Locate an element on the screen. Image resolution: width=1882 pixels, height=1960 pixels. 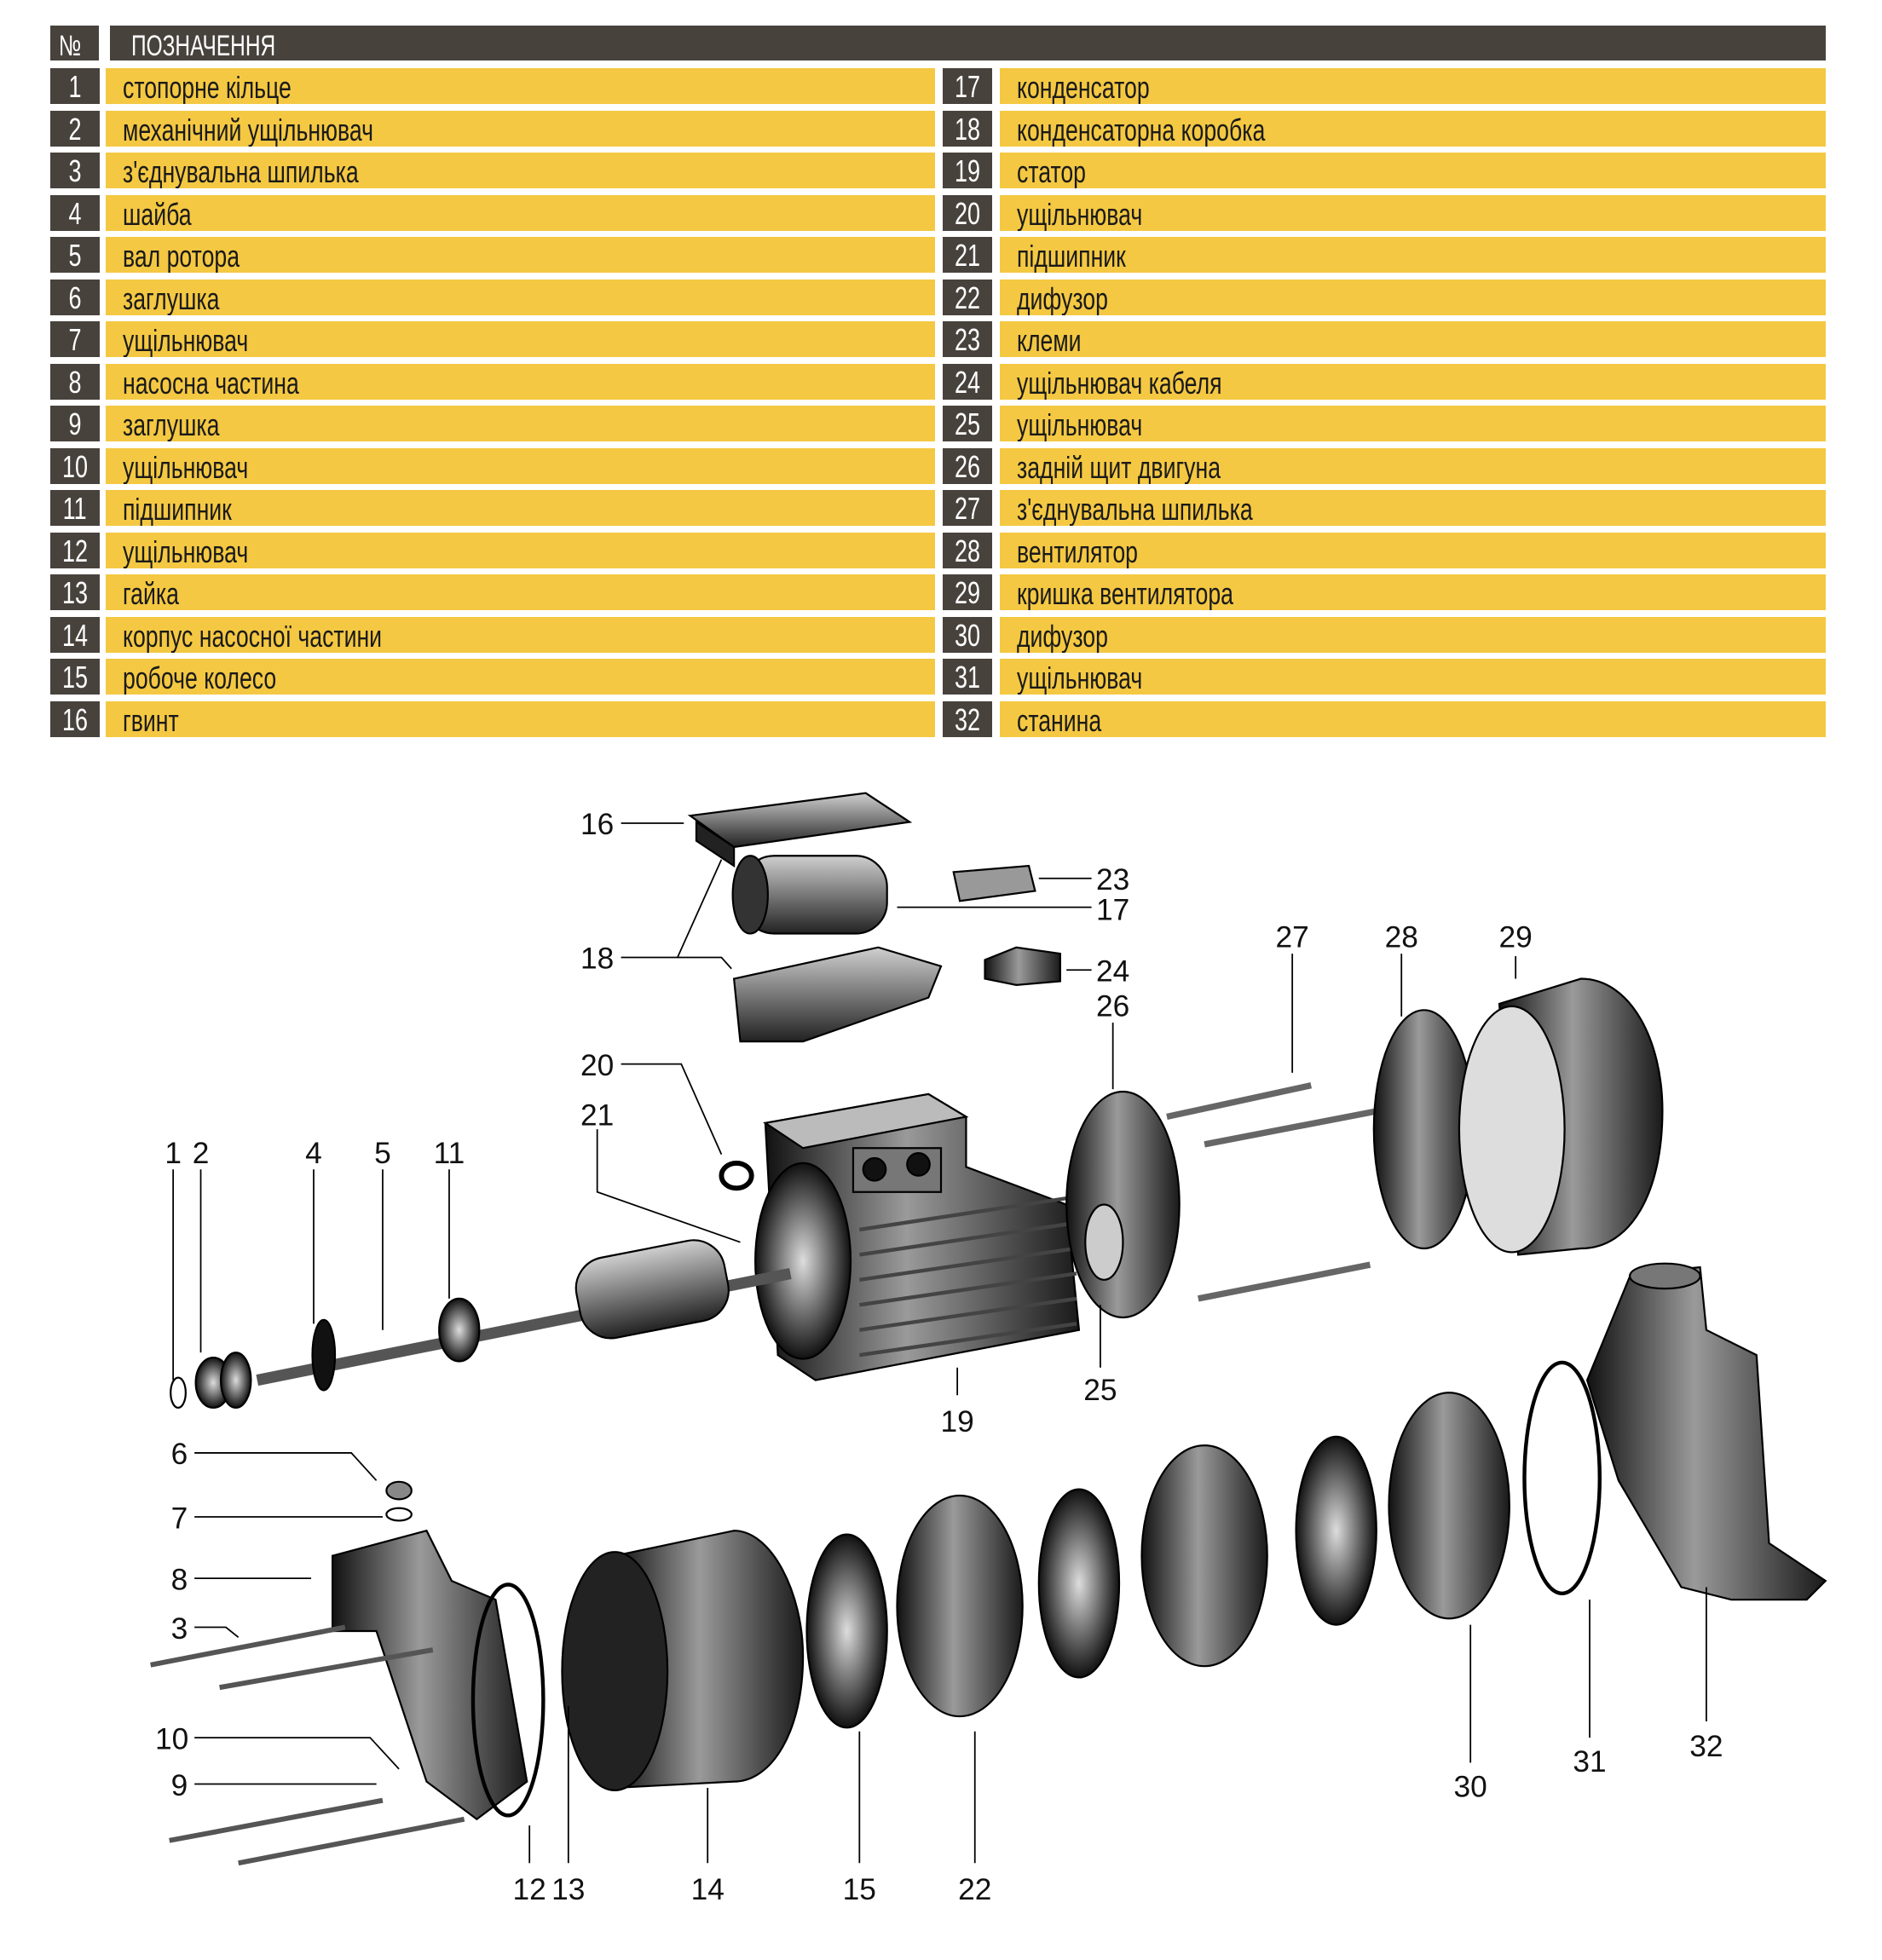
callout-30: 30 is located at coordinates (1470, 1787).